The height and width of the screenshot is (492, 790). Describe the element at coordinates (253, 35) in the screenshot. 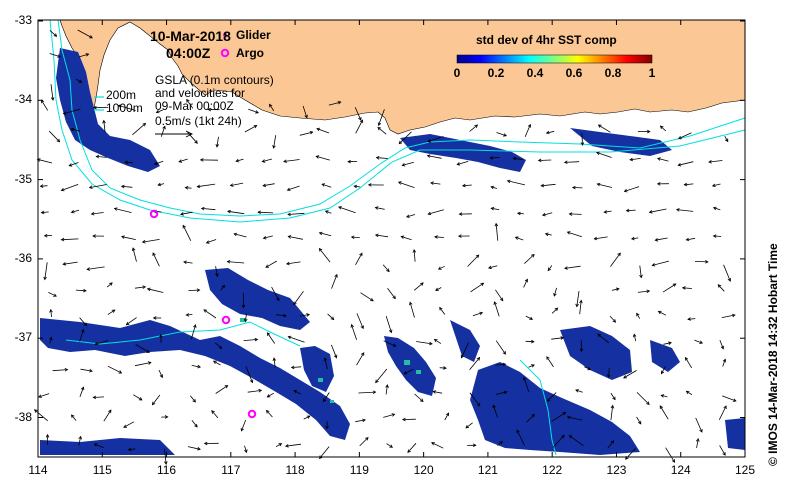

I see `glider-legend-label: Glider` at that location.